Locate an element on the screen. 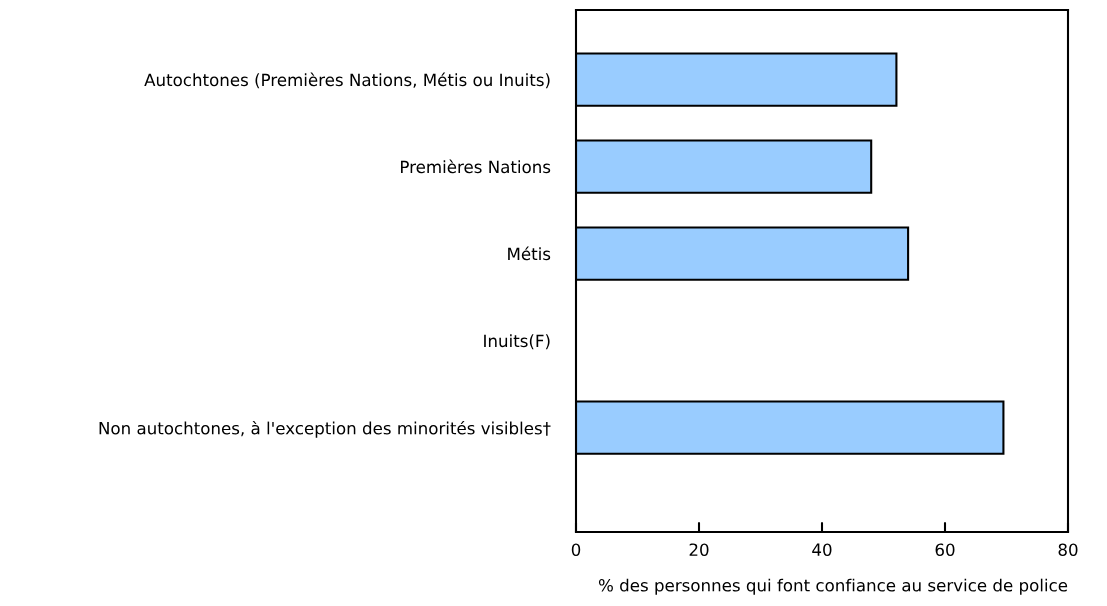  x-tick-label: 0 is located at coordinates (576, 550).